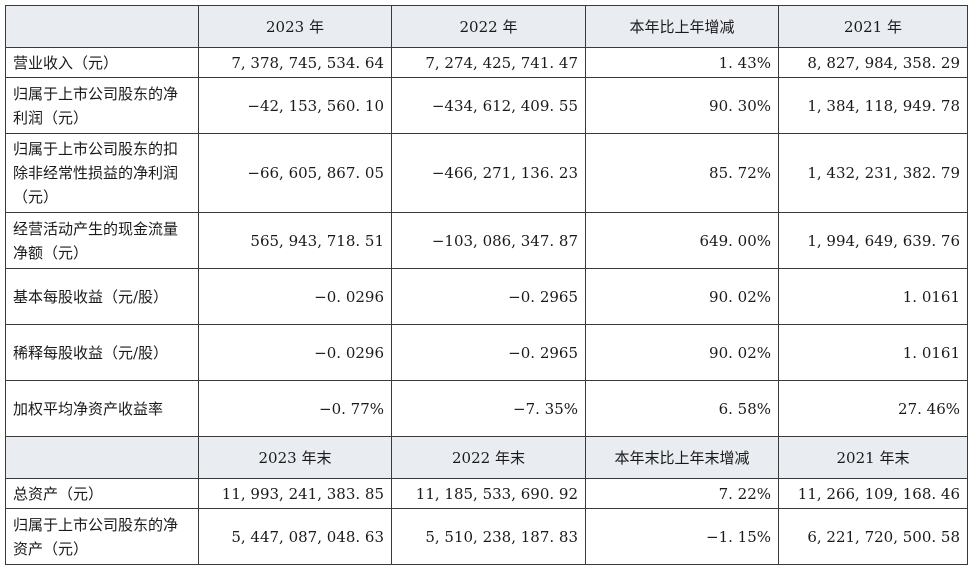 This screenshot has width=972, height=565. I want to click on row-label: 总资产（元）, so click(102, 493).